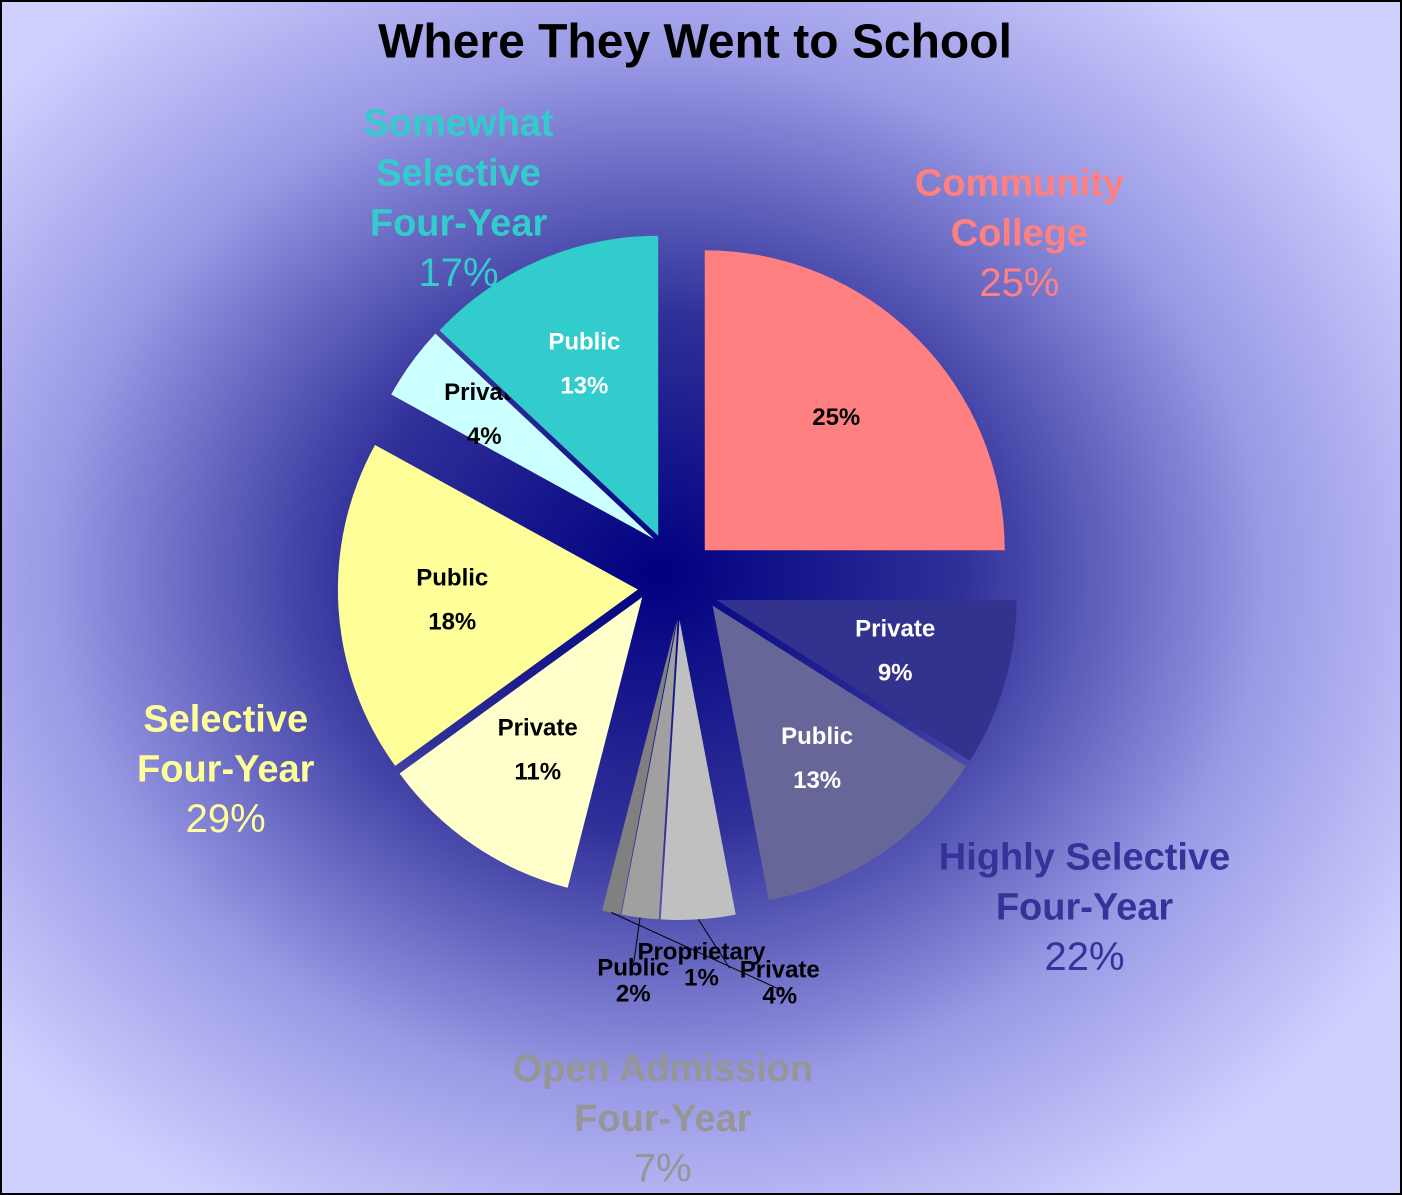 This screenshot has height=1195, width=1402. What do you see at coordinates (226, 819) in the screenshot?
I see `group-value-label: 29%` at bounding box center [226, 819].